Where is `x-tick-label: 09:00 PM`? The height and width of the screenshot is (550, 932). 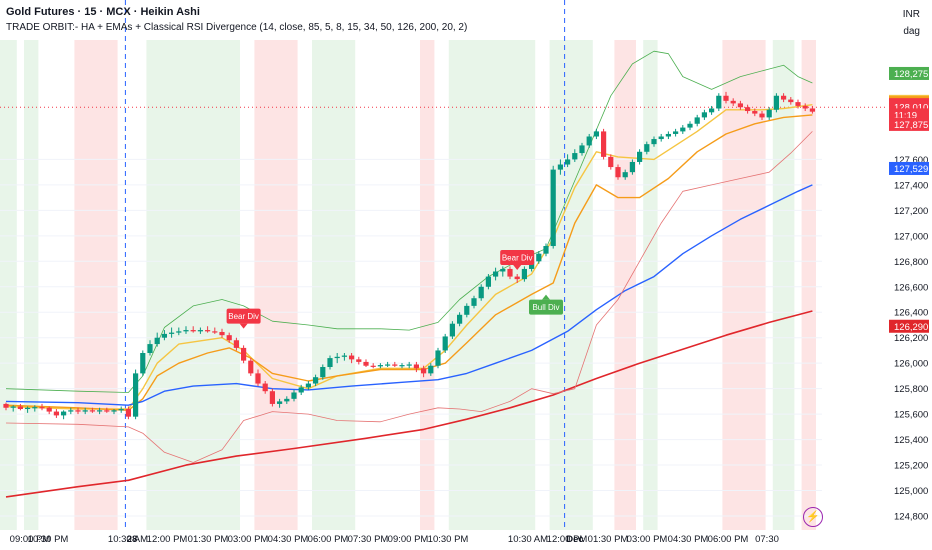
x-tick-label: 09:00 PM is located at coordinates (408, 539).